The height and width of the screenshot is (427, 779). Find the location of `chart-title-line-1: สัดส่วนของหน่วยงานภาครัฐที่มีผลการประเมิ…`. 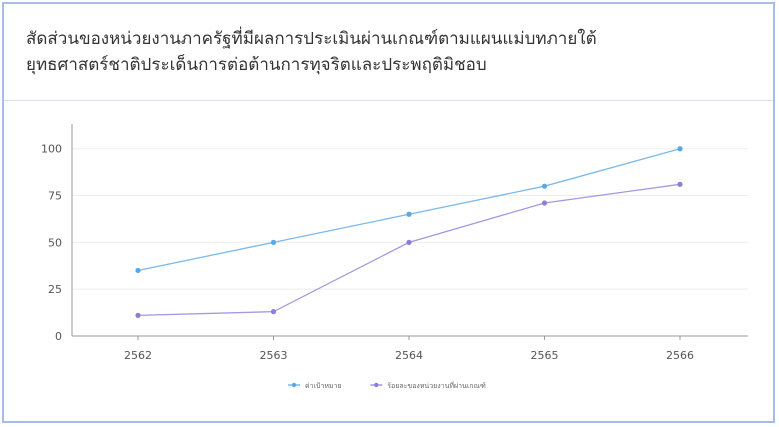

chart-title-line-1: สัดส่วนของหน่วยงานภาครัฐที่มีผลการประเมิ… is located at coordinates (311, 39).